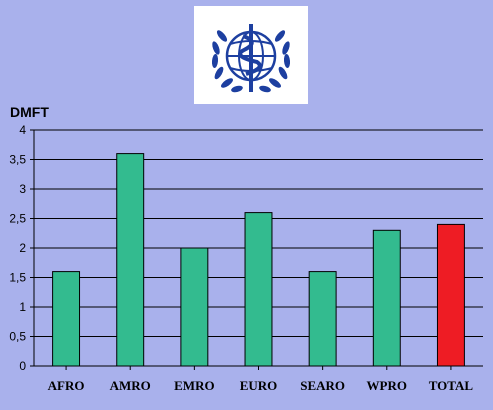  I want to click on bar-amro, so click(130, 260).